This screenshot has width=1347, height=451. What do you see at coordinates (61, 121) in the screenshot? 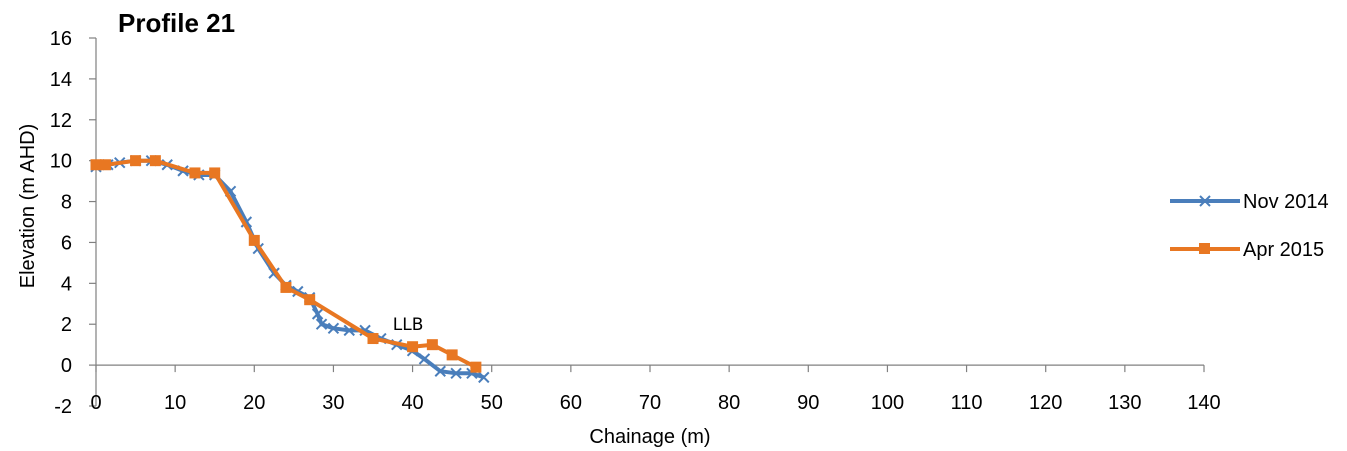
I see `y-tick-label: 12` at bounding box center [61, 121].